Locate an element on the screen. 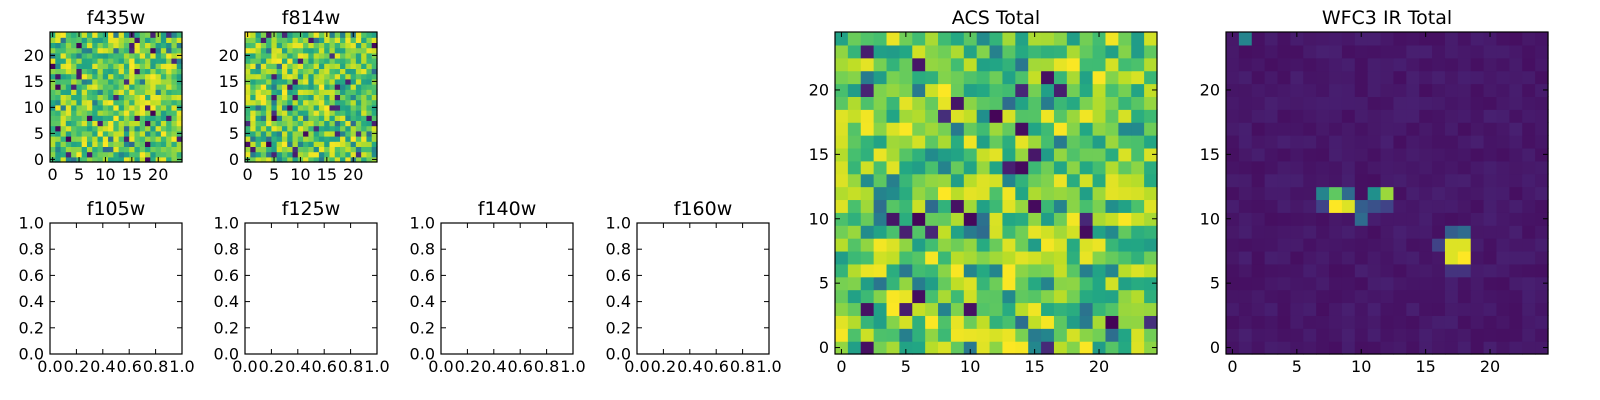 The height and width of the screenshot is (400, 1600). x-tick-label: 15 is located at coordinates (1425, 366).